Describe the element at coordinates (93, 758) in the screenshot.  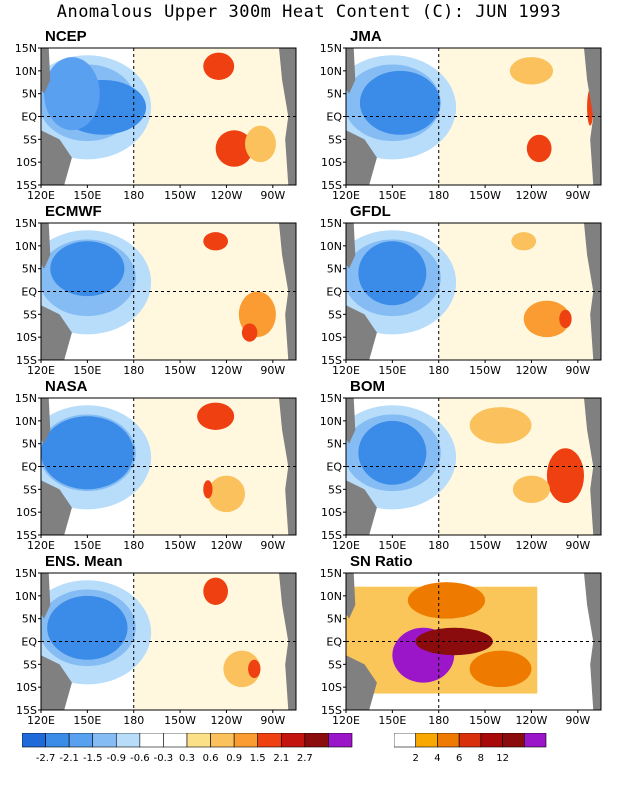
I see `colorbar-label: -1.5` at that location.